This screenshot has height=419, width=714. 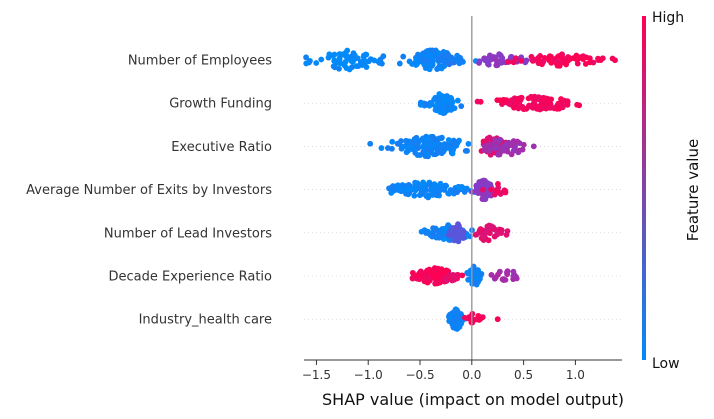 I want to click on feature-label: Growth Funding, so click(x=220, y=104).